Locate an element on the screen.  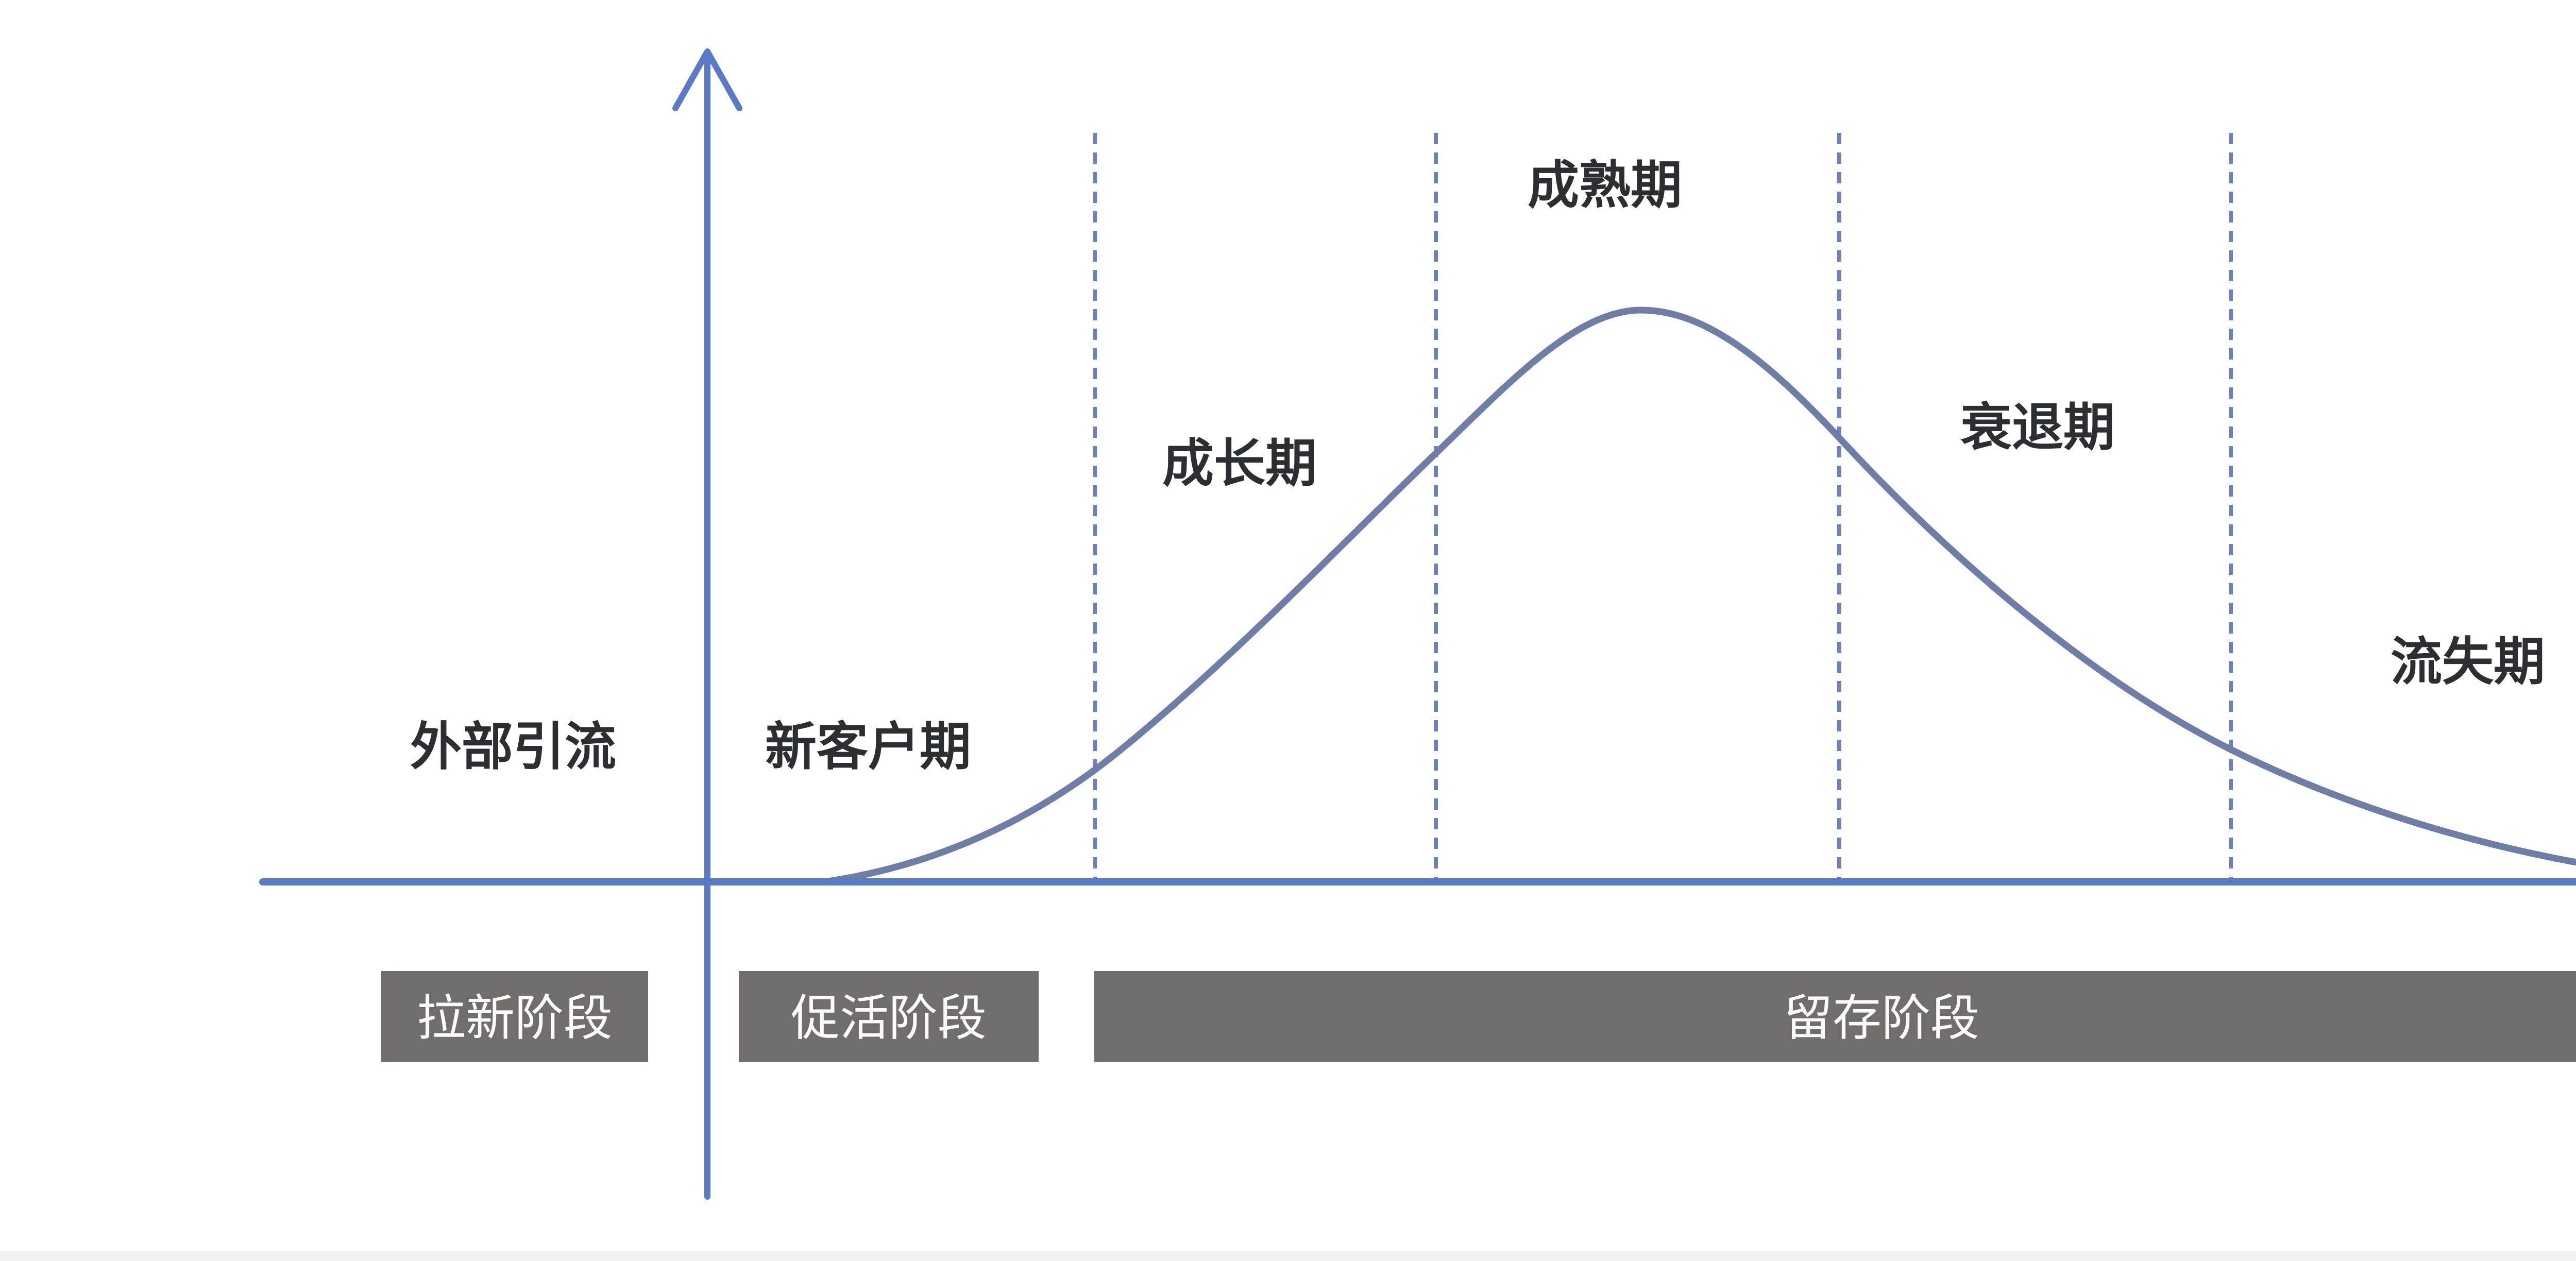
phase-bar-activation-rect is located at coordinates (889, 1016).